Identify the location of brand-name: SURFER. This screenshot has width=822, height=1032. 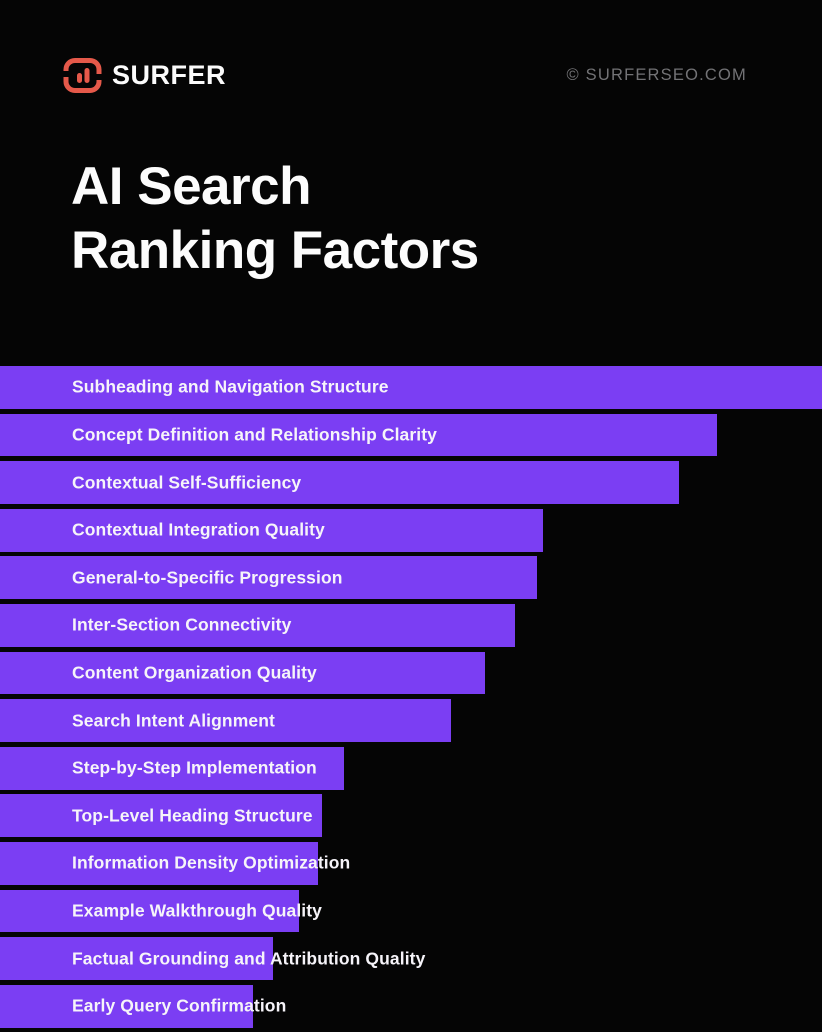
(169, 75).